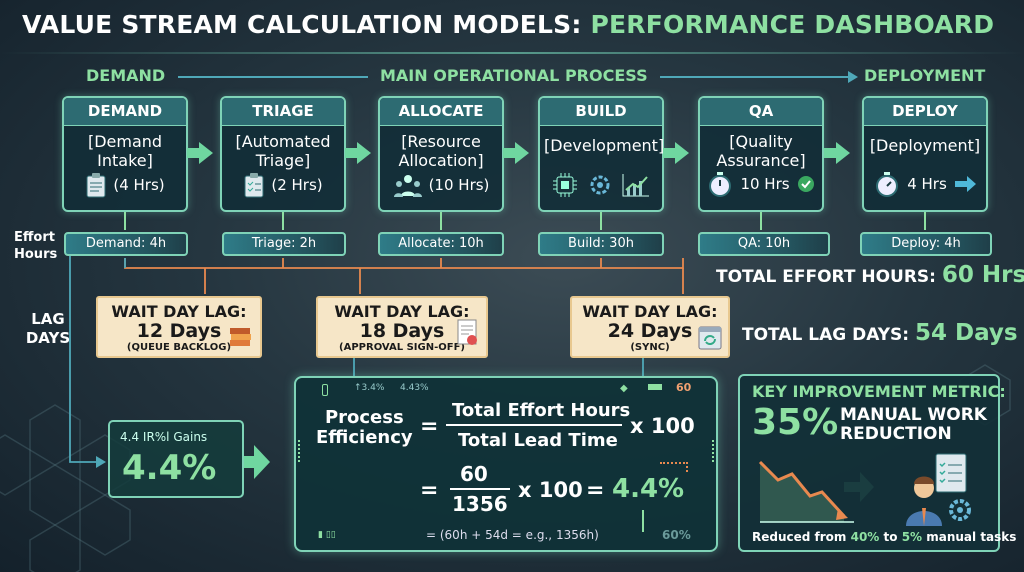 The height and width of the screenshot is (572, 1024). Describe the element at coordinates (300, 451) in the screenshot. I see `hud-tick` at that location.